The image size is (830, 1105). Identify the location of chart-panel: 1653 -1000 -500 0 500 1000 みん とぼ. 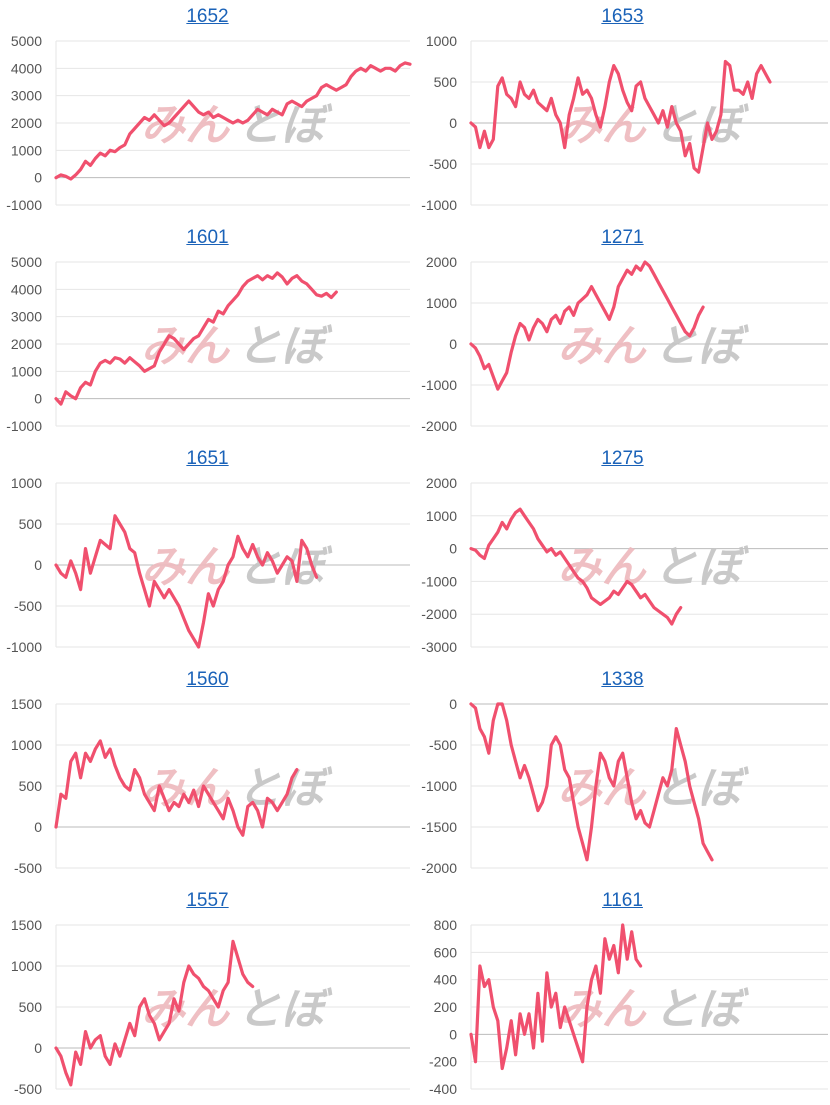
(622, 110).